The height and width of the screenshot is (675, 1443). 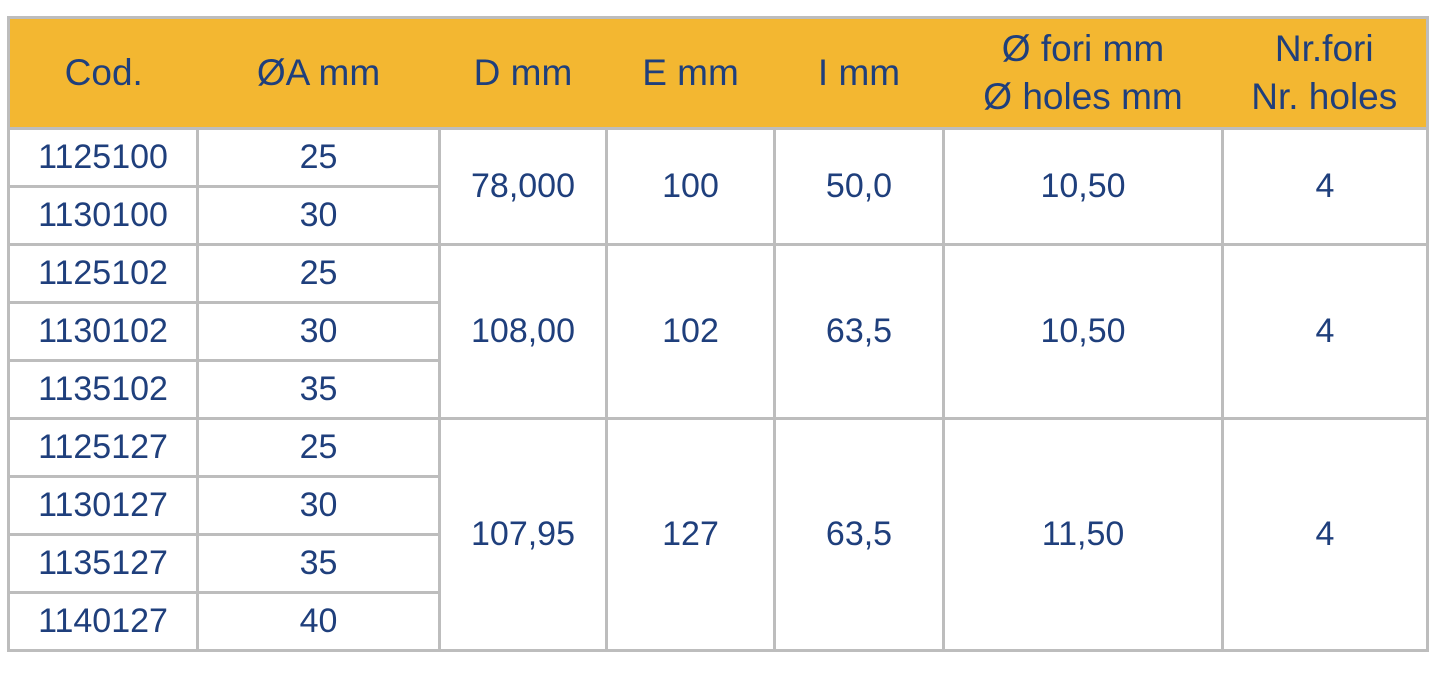 I want to click on cell-holes-diameter: 11,50, so click(x=1083, y=534).